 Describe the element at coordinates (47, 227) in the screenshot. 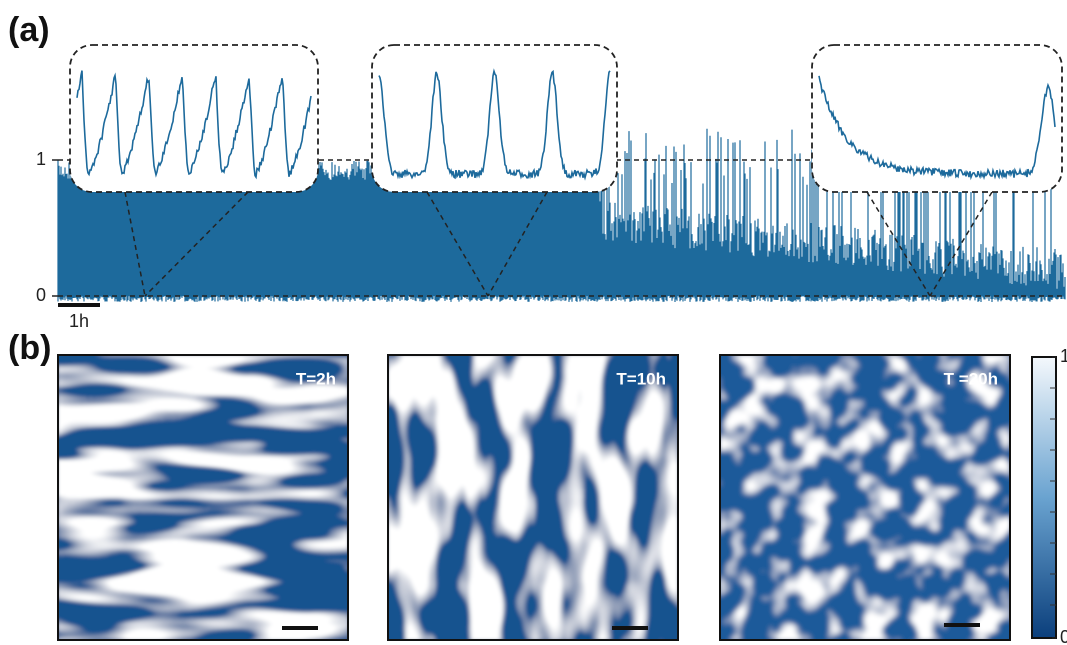

I see `y-axis: 01` at that location.